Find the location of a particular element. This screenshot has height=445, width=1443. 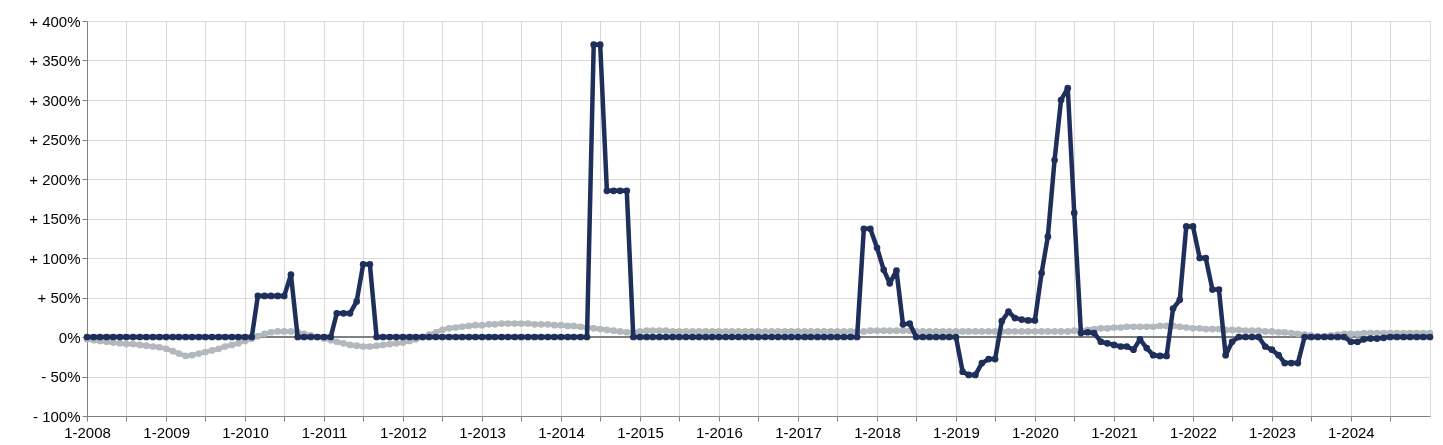

y-tick-label: + 400% is located at coordinates (55, 21).